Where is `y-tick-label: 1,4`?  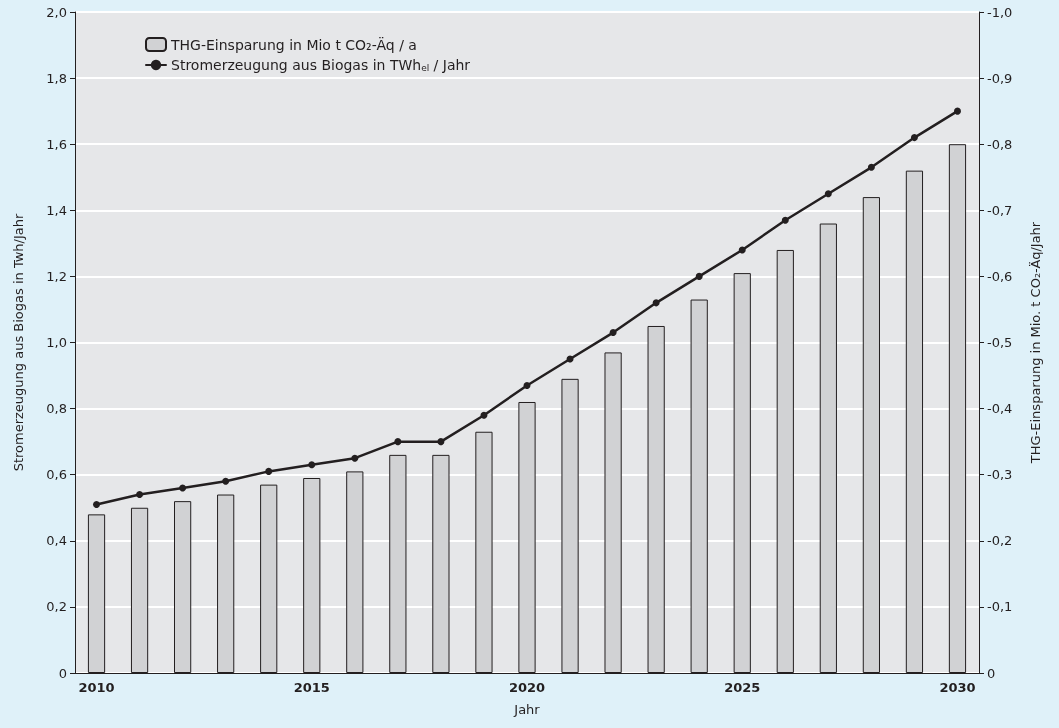 y-tick-label: 1,4 is located at coordinates (56, 210).